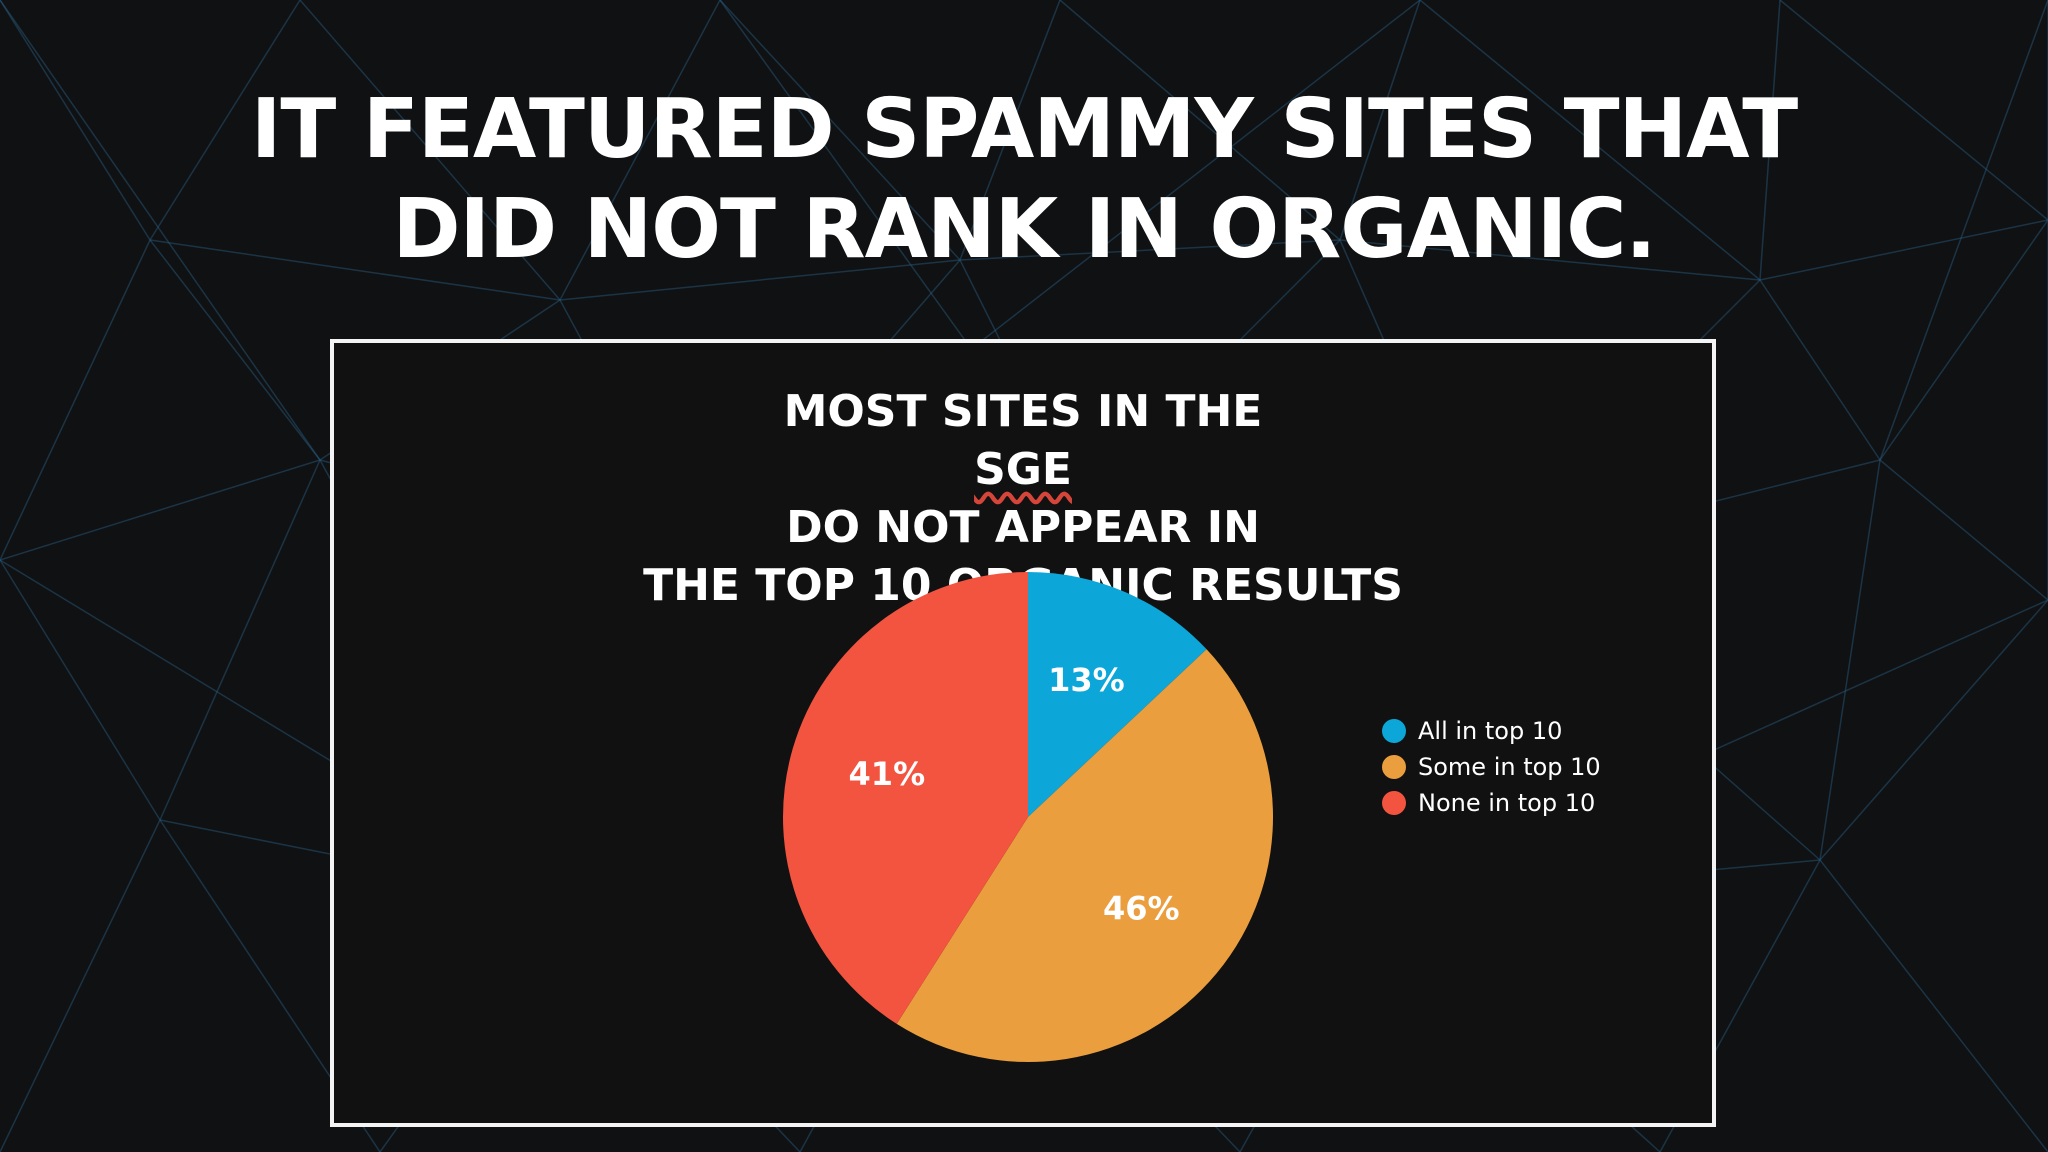 This screenshot has height=1152, width=2048. What do you see at coordinates (1086, 680) in the screenshot?
I see `pie-label-all-in-top-10: 13%` at bounding box center [1086, 680].